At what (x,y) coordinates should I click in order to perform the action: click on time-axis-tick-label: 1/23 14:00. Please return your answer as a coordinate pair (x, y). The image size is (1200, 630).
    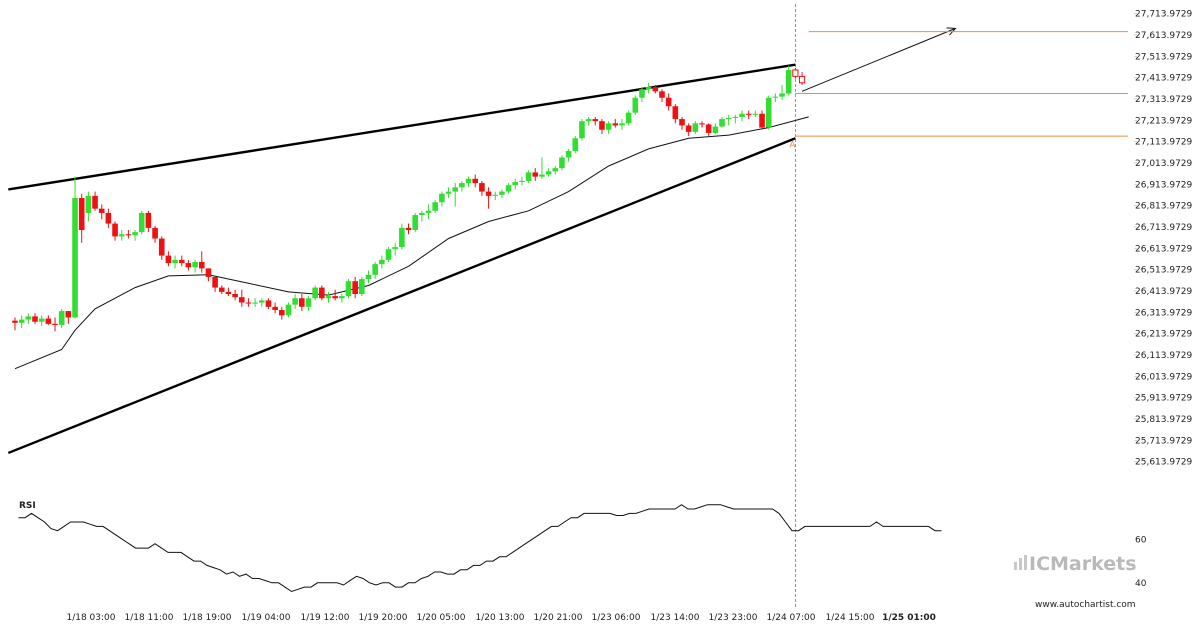
    Looking at the image, I should click on (674, 618).